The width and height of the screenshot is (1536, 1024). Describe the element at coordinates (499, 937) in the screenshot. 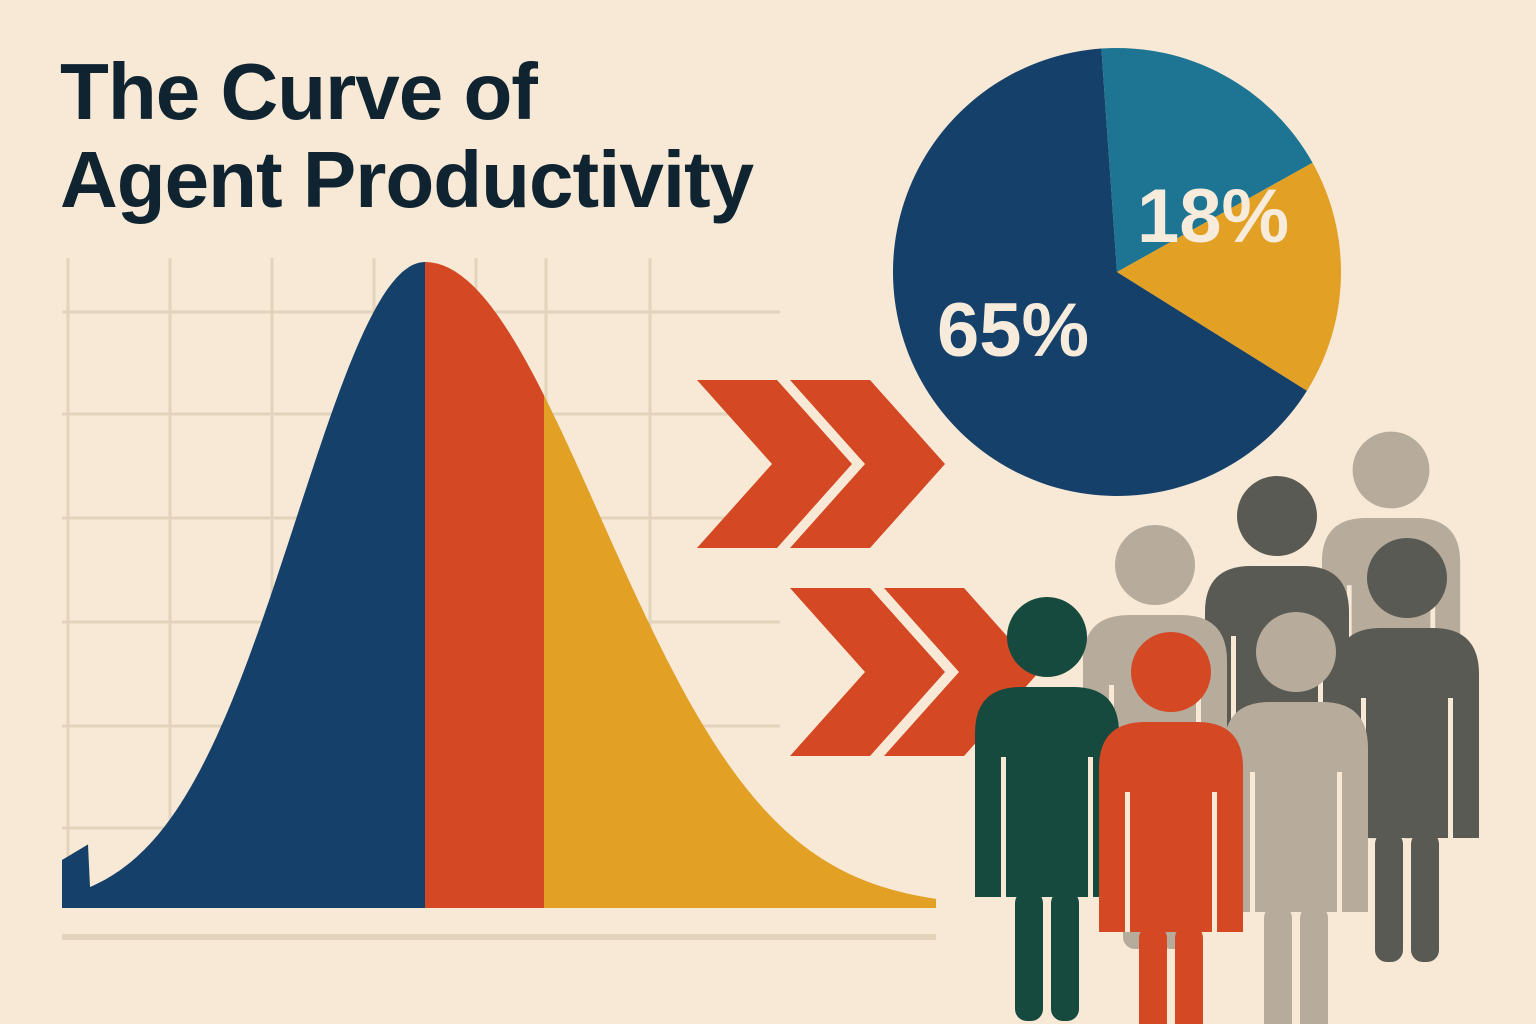

I see `chart-baseline` at that location.